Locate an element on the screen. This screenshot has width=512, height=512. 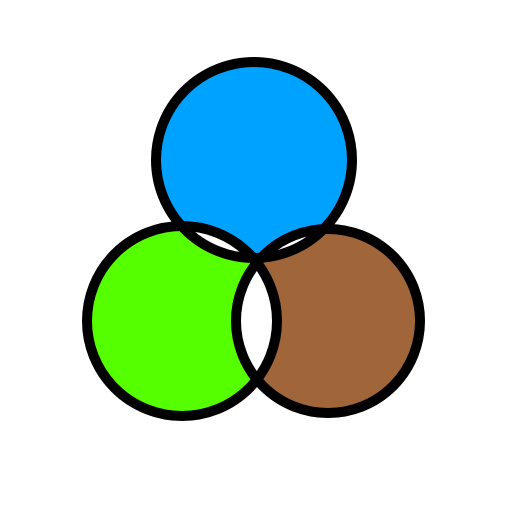
circle-bottom-right-fill is located at coordinates (328, 321).